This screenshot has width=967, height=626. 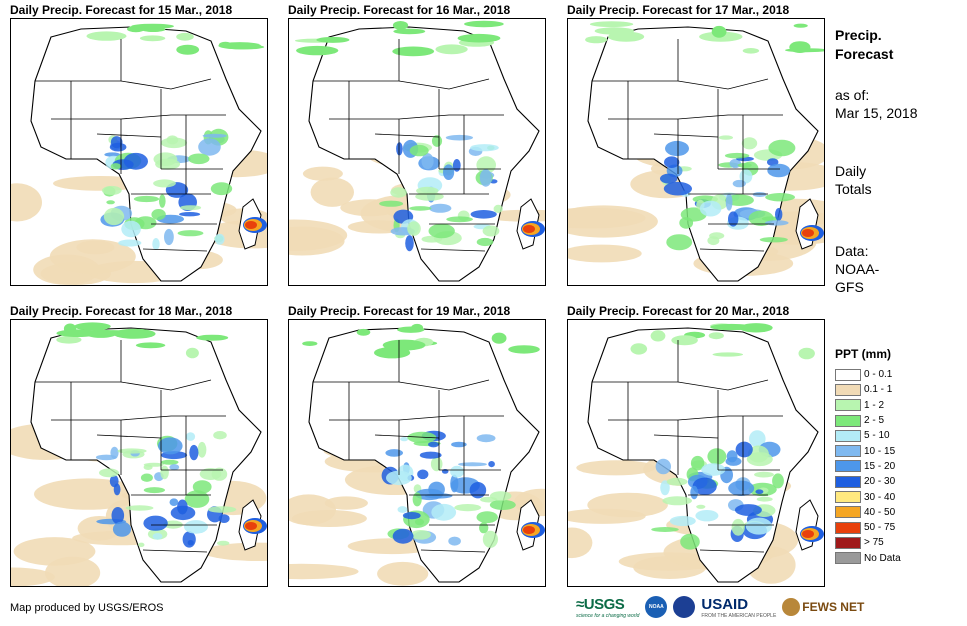 What do you see at coordinates (121, 10) in the screenshot?
I see `panel-title: Daily Precip. Forecast for 15 Mar., 2018` at bounding box center [121, 10].